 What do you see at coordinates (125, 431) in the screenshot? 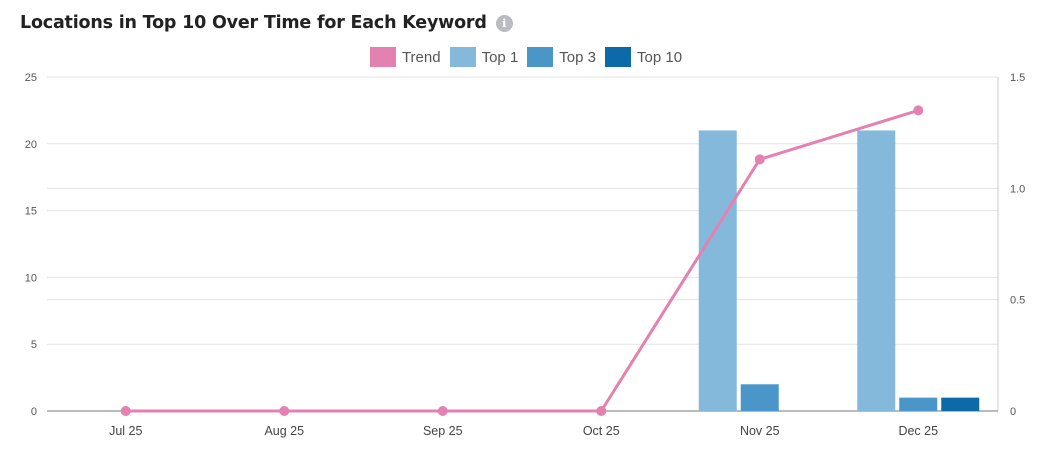
I see `x-tick-label: Jul 25` at bounding box center [125, 431].